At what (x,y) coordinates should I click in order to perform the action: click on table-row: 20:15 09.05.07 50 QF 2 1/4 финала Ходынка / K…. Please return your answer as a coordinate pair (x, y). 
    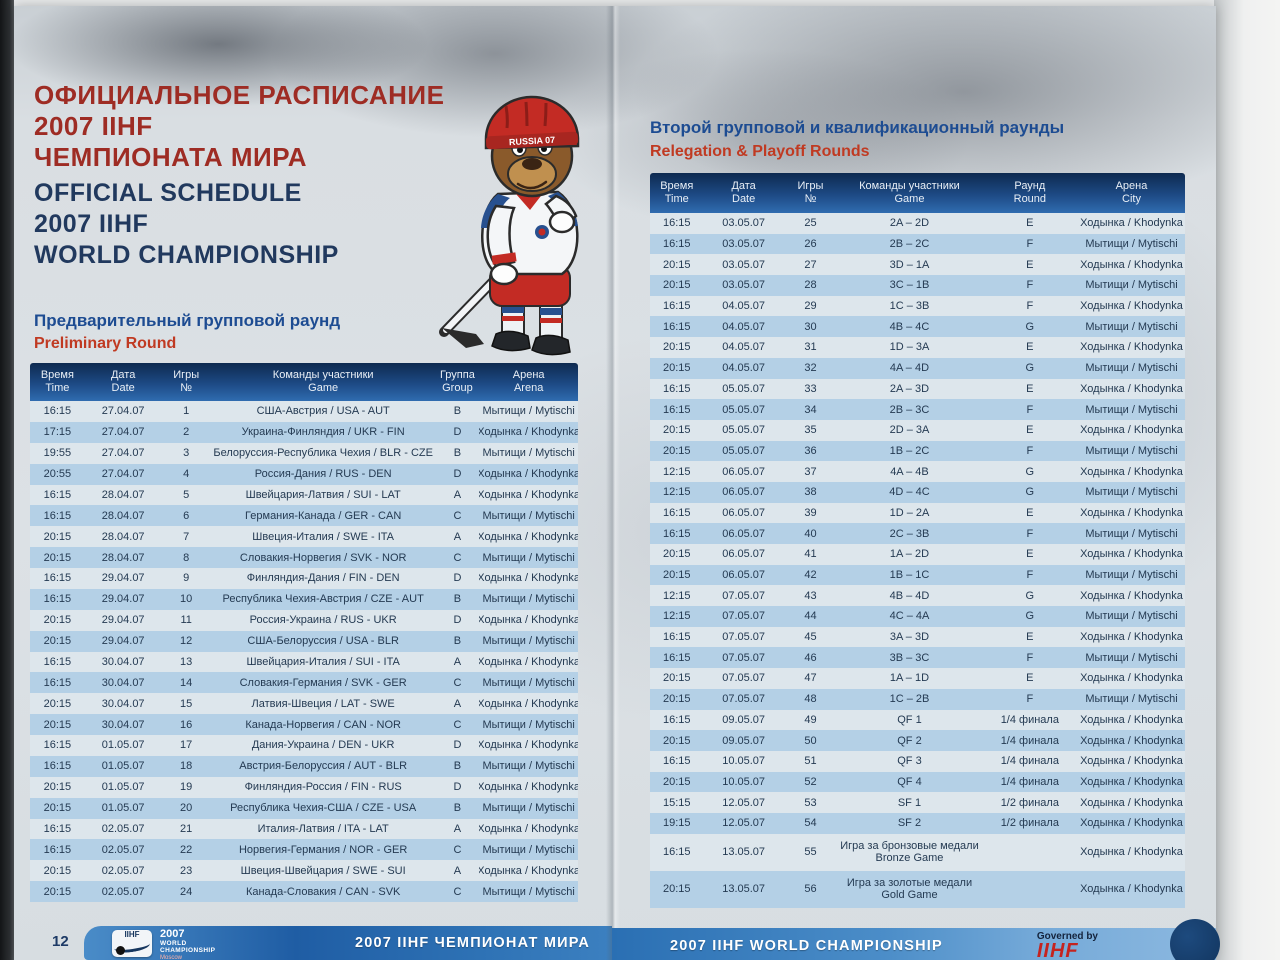
    Looking at the image, I should click on (917, 740).